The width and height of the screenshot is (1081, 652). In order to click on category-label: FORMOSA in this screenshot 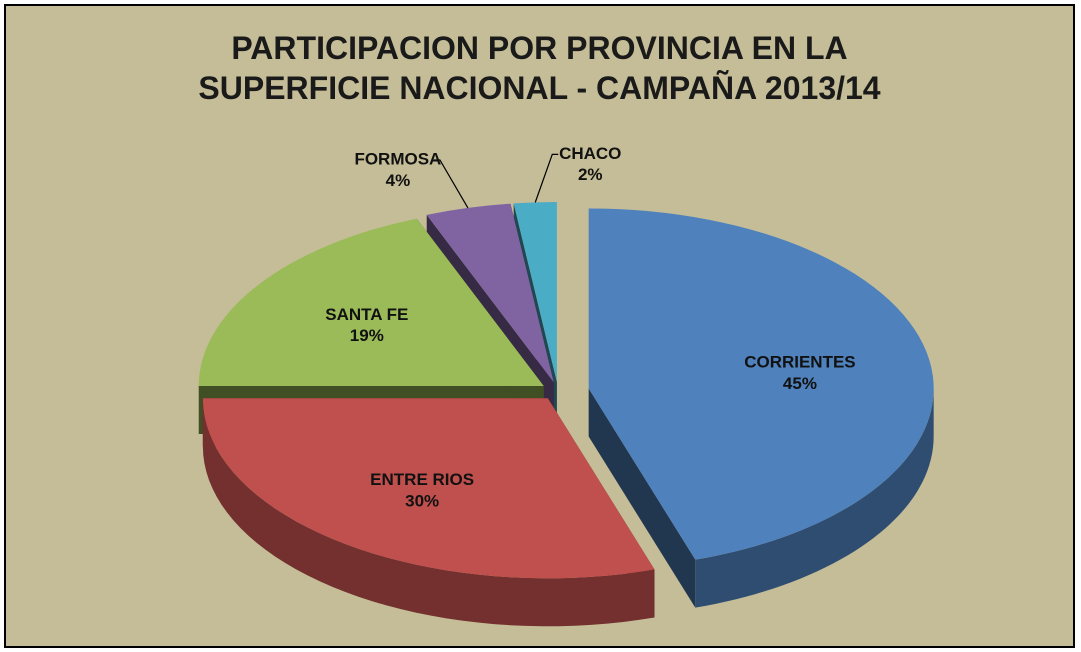, I will do `click(397, 159)`.